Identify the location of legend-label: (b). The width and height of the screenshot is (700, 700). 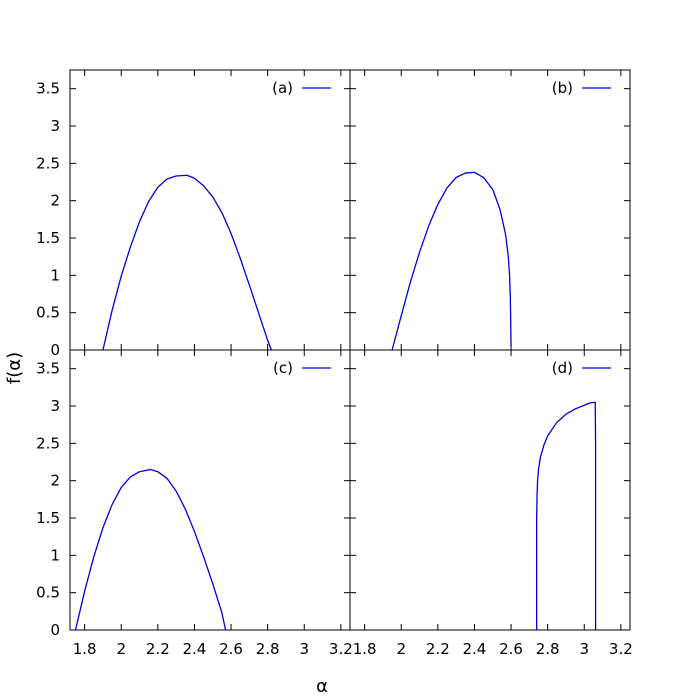
(562, 88).